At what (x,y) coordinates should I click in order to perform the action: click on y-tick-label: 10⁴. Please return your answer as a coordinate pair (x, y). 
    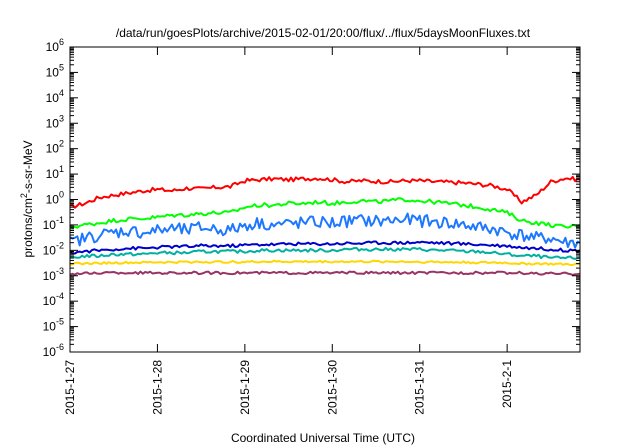
    Looking at the image, I should click on (55, 96).